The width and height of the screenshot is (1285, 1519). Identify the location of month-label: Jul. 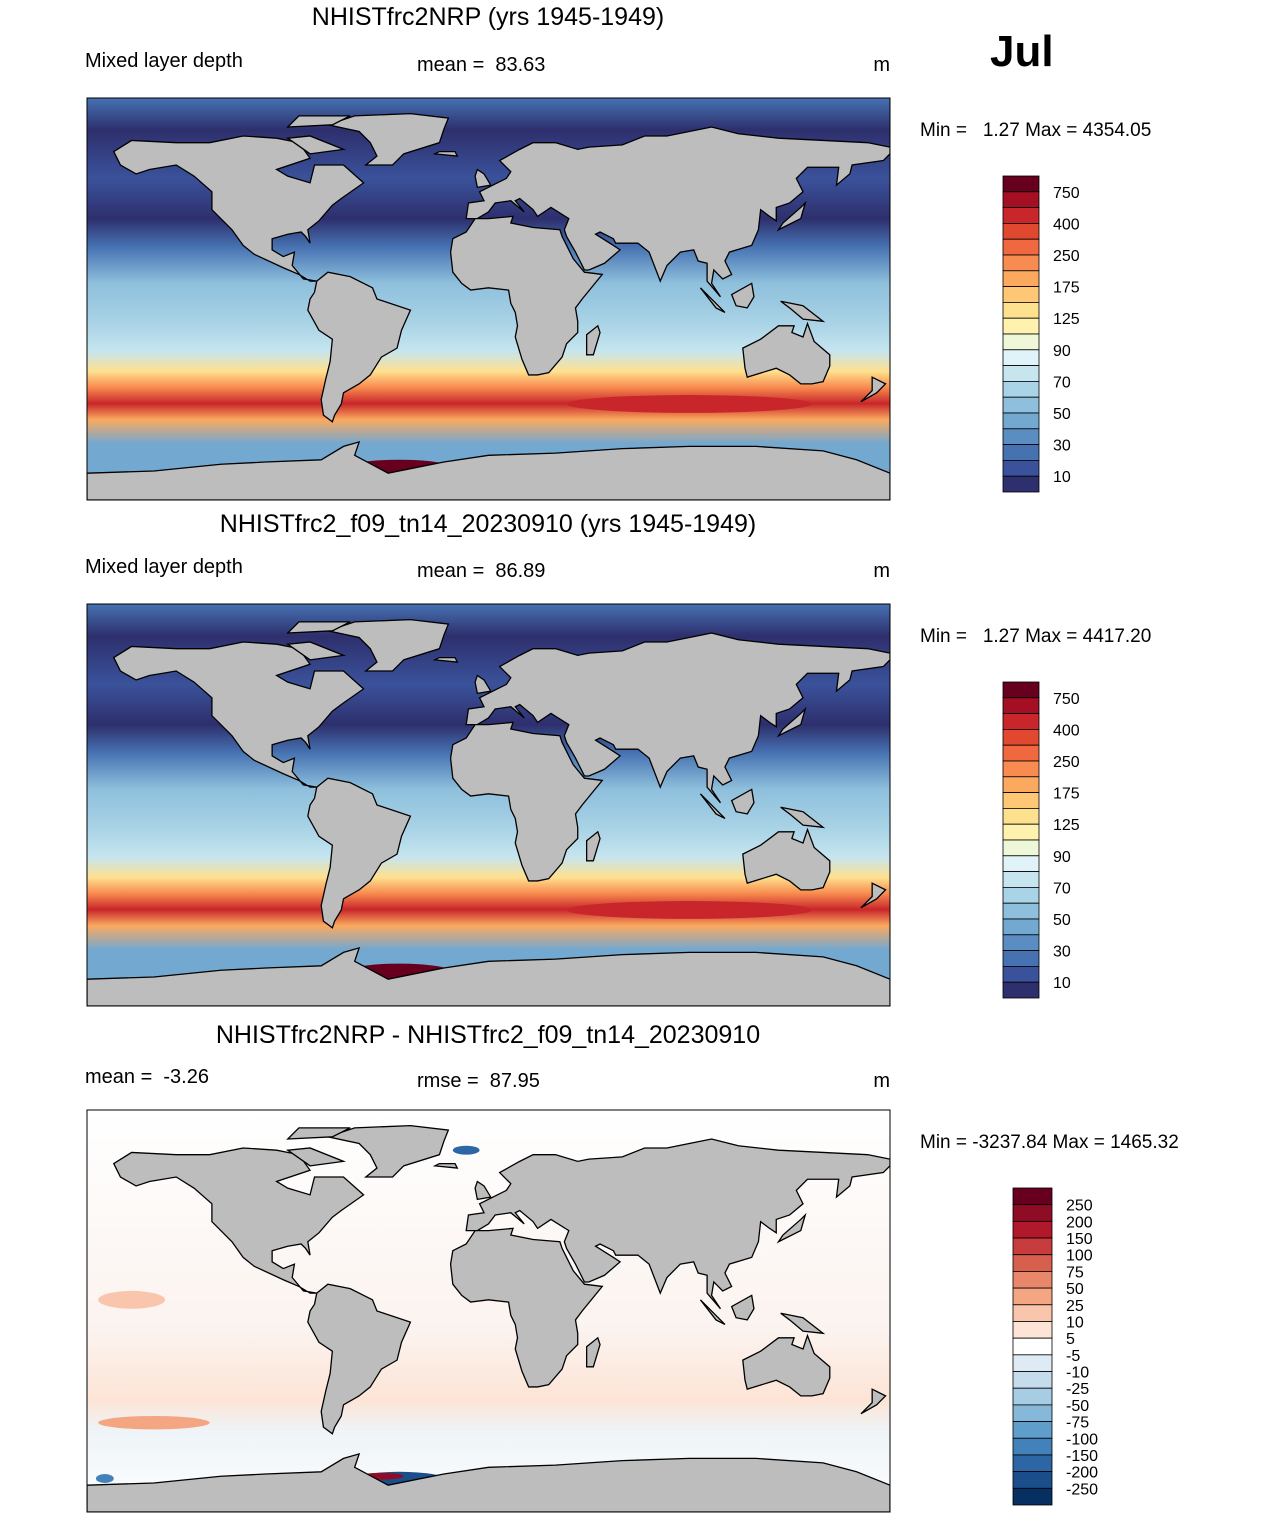
(1022, 51).